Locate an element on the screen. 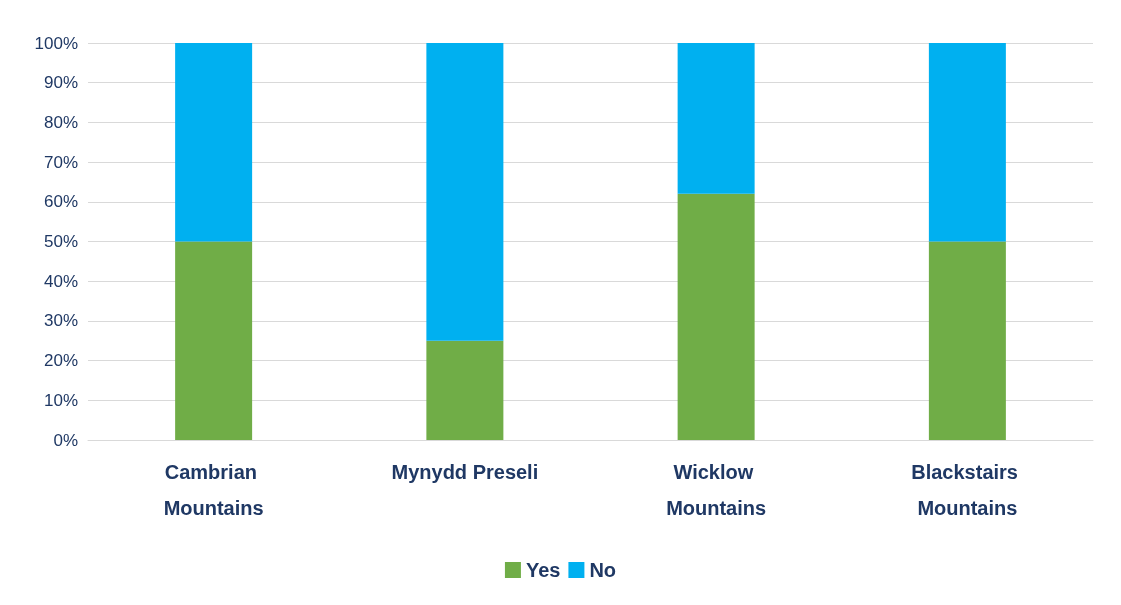  y-tick-label: 100% is located at coordinates (56, 43).